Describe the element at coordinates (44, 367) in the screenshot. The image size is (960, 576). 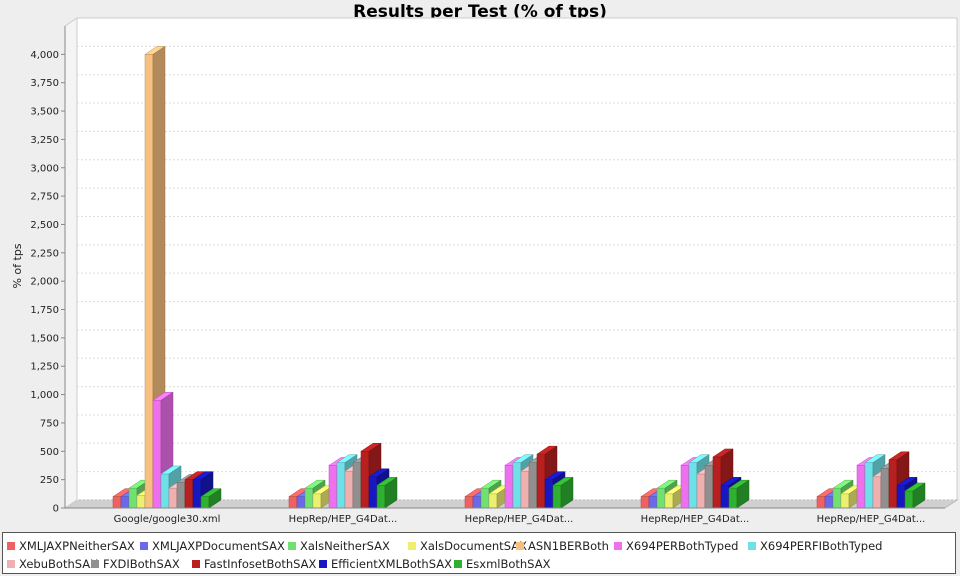
I see `y-tick-label: 1,250` at that location.